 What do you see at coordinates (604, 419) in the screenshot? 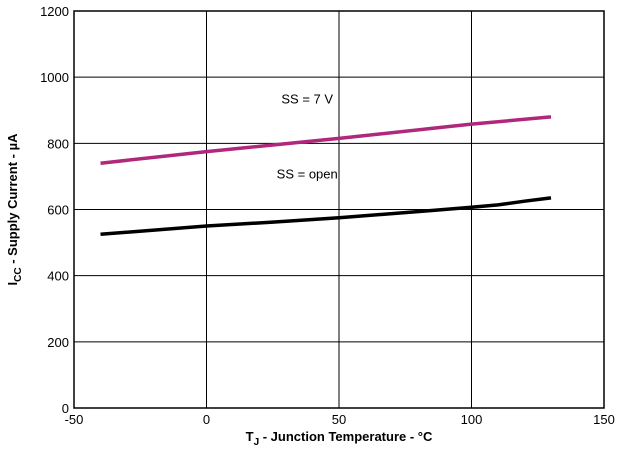
I see `x-tick-label: 150` at bounding box center [604, 419].